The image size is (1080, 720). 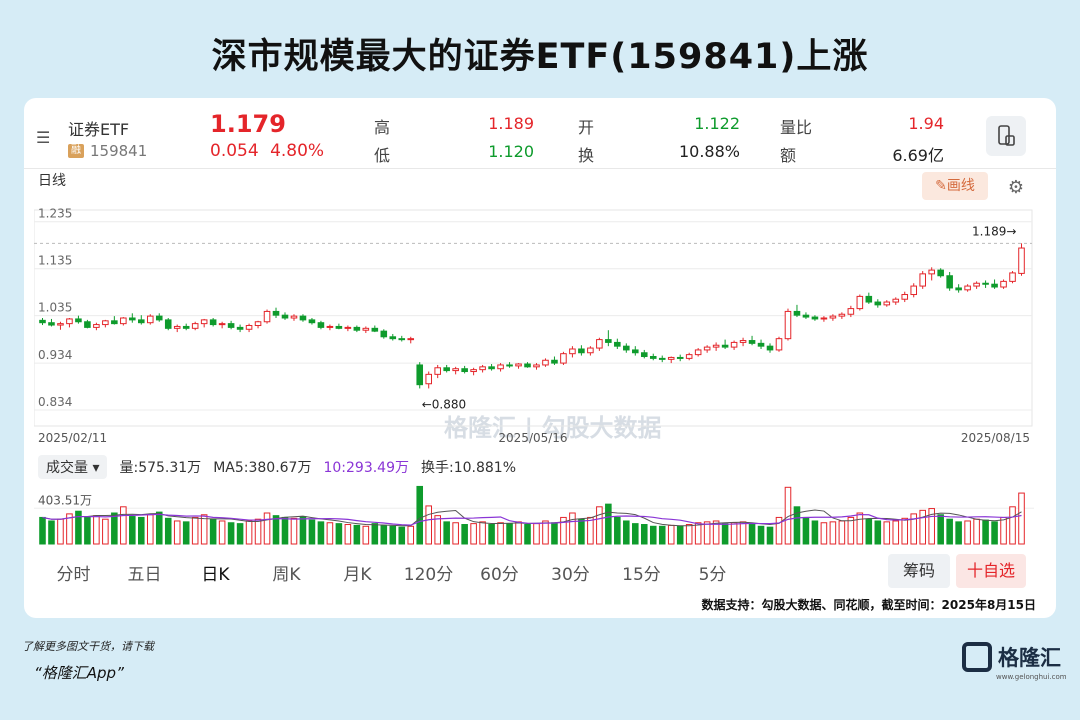 I want to click on volume-ma10-line, so click(x=532, y=519).